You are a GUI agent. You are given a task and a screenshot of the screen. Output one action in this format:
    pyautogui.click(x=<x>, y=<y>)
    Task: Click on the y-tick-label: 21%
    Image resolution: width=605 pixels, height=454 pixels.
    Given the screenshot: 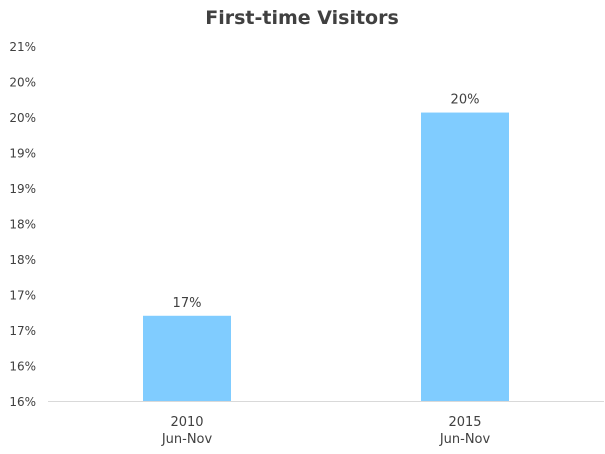 What is the action you would take?
    pyautogui.click(x=22, y=47)
    